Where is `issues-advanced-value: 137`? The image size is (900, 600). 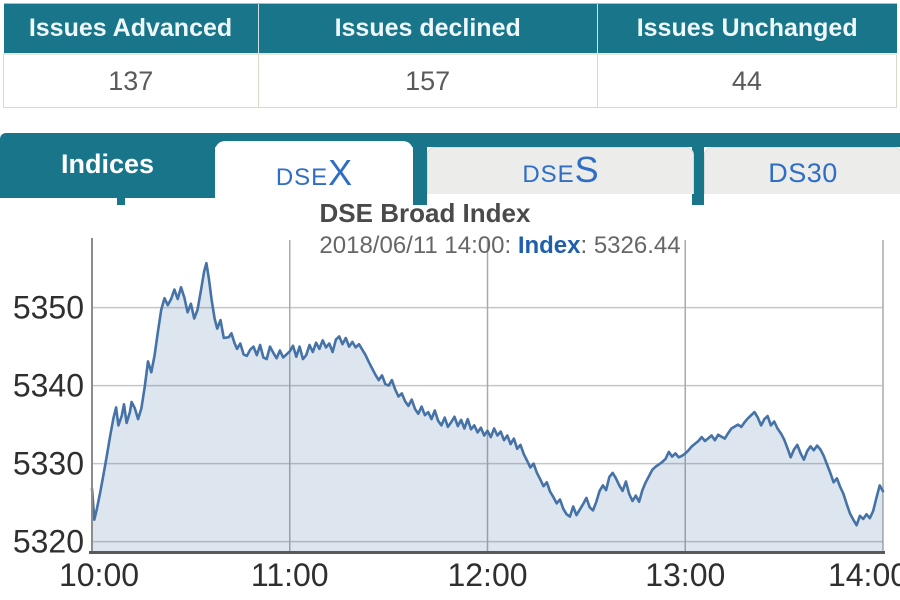 issues-advanced-value: 137 is located at coordinates (131, 80).